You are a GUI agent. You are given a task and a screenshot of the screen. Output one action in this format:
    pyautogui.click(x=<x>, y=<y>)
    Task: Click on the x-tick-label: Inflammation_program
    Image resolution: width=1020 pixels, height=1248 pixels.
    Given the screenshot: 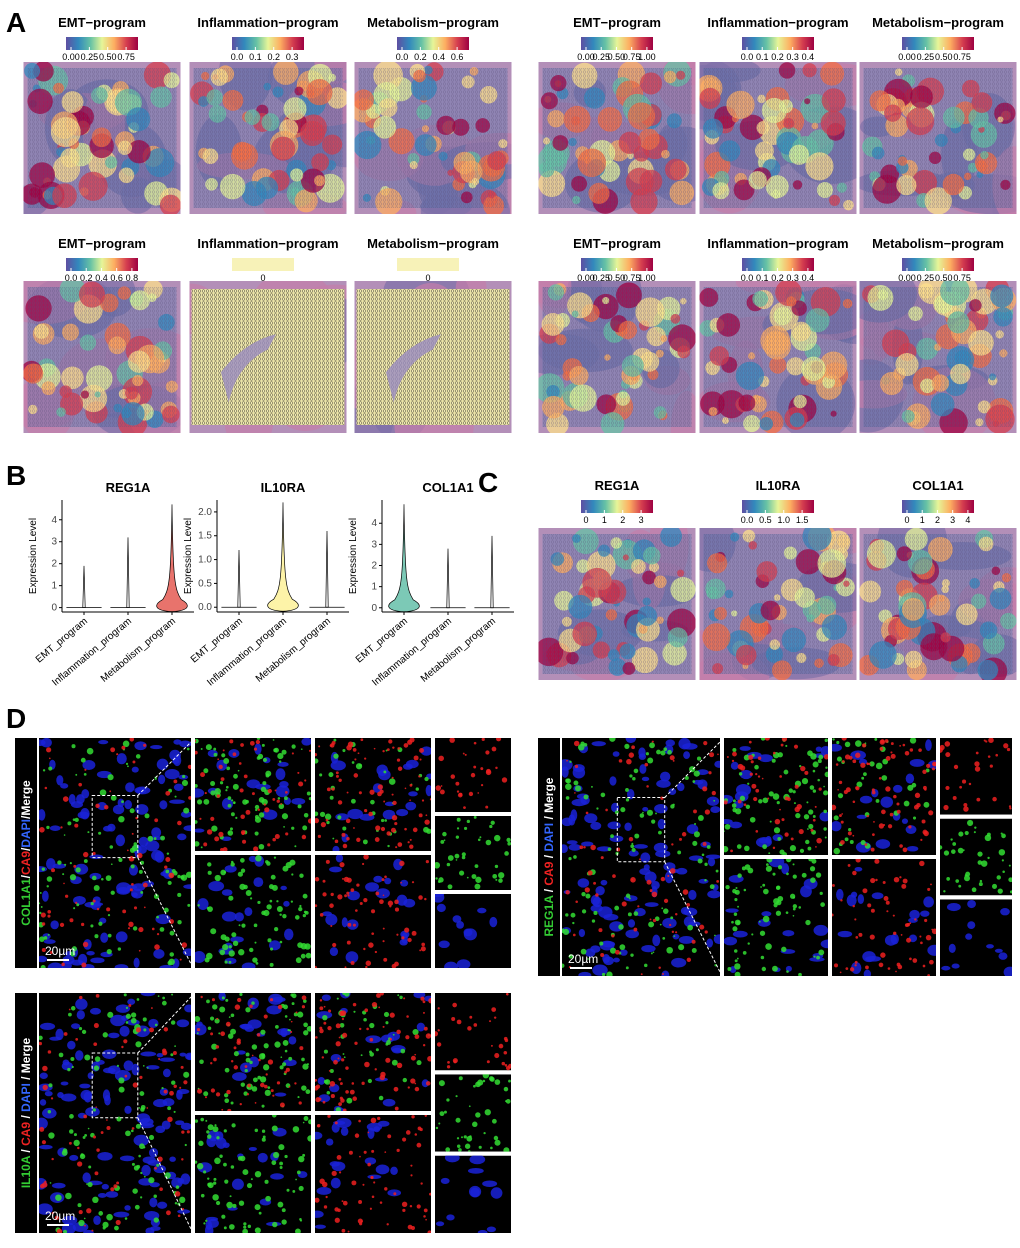 What is the action you would take?
    pyautogui.click(x=412, y=652)
    